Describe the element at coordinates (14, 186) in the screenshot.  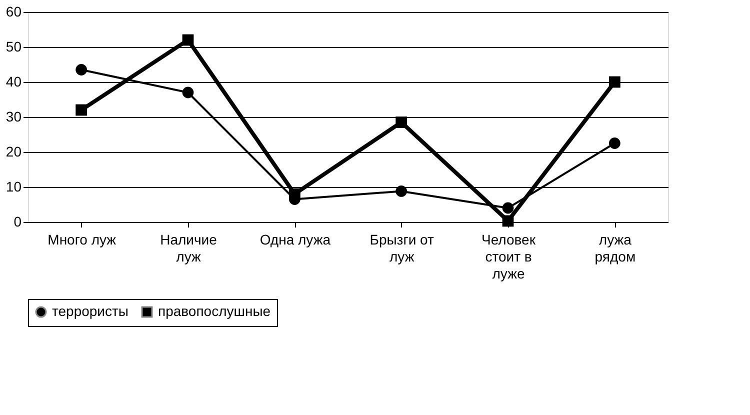
I see `y-tick-label: 10` at that location.